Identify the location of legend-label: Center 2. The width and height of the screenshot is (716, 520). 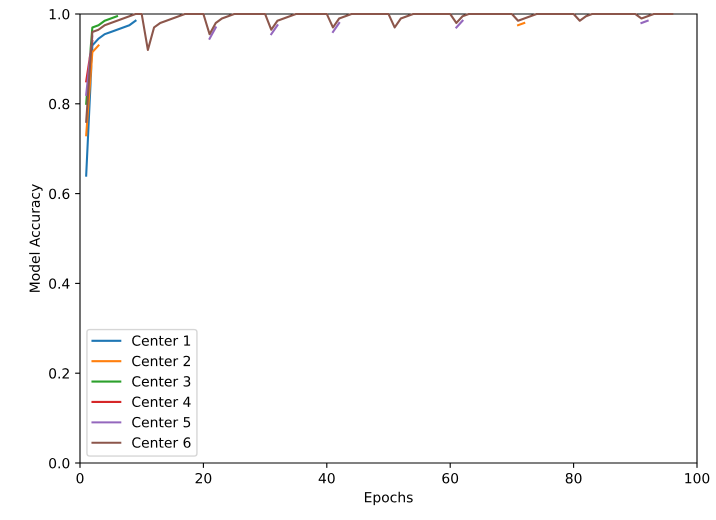
(161, 361).